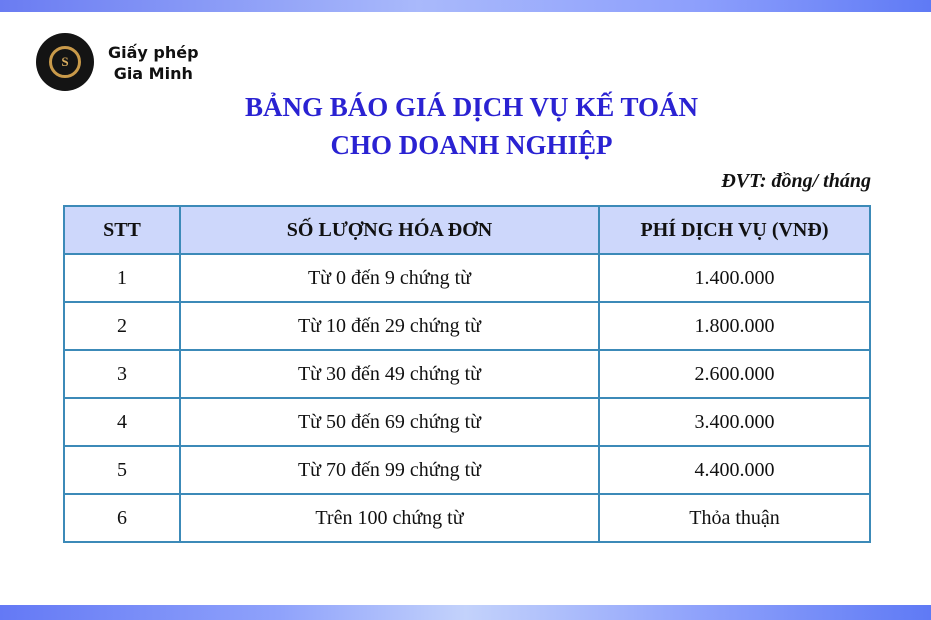 This screenshot has width=931, height=620. I want to click on cell-stt: 3, so click(122, 374).